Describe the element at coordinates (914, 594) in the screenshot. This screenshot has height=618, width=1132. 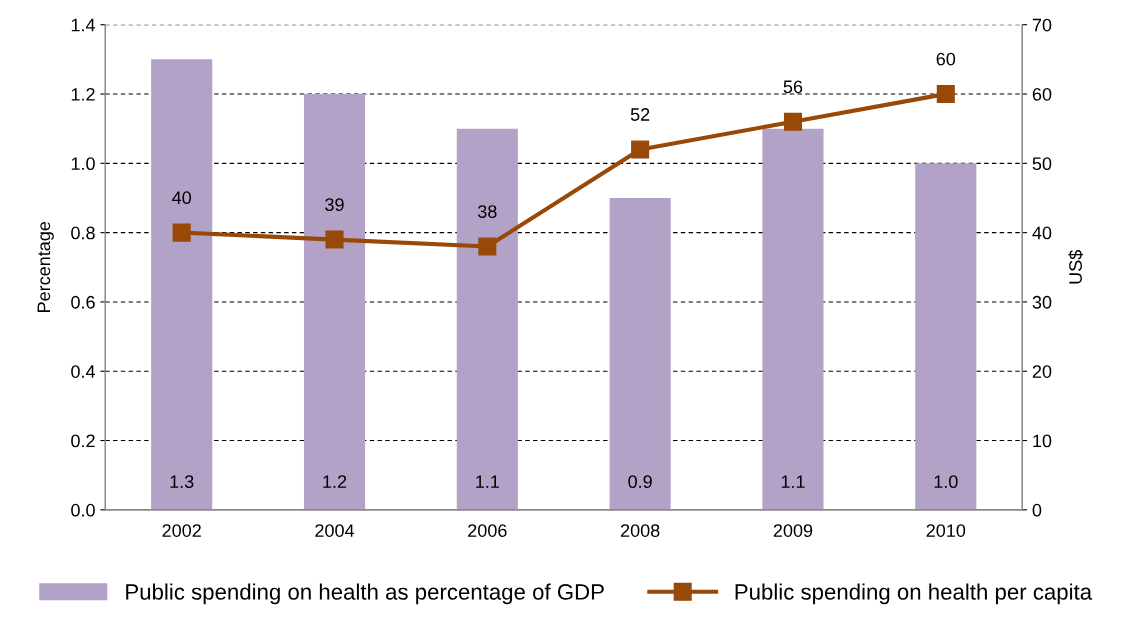
I see `legend-label: Public spending on health per capita` at that location.